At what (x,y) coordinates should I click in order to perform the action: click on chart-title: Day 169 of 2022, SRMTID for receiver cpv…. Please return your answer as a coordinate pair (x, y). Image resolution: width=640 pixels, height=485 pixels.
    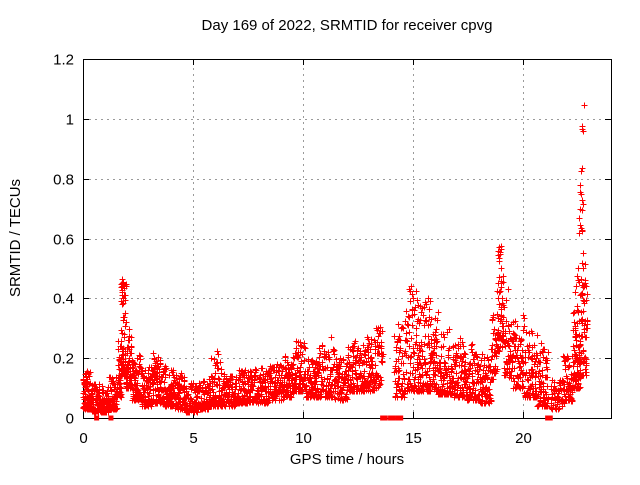
    Looking at the image, I should click on (347, 25).